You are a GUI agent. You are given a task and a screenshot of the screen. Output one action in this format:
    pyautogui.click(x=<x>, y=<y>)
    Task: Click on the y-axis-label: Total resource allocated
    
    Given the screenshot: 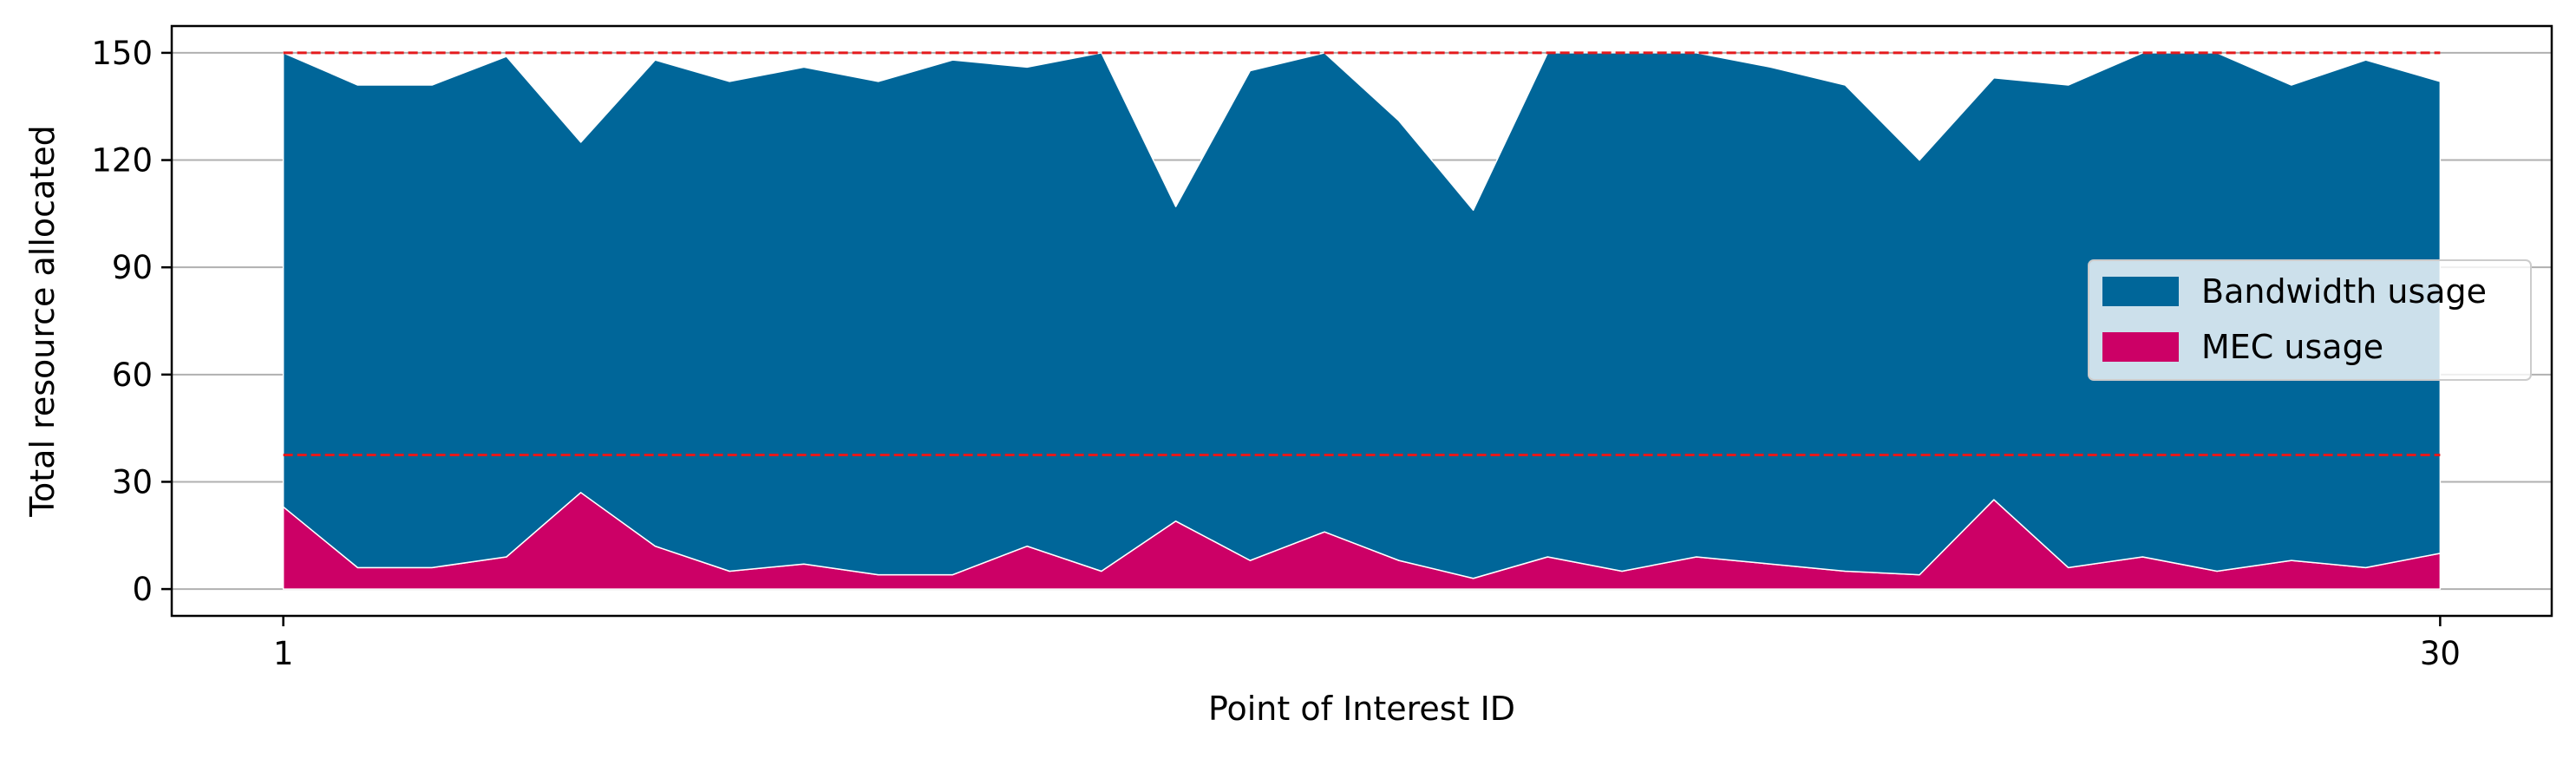 What is the action you would take?
    pyautogui.click(x=42, y=321)
    